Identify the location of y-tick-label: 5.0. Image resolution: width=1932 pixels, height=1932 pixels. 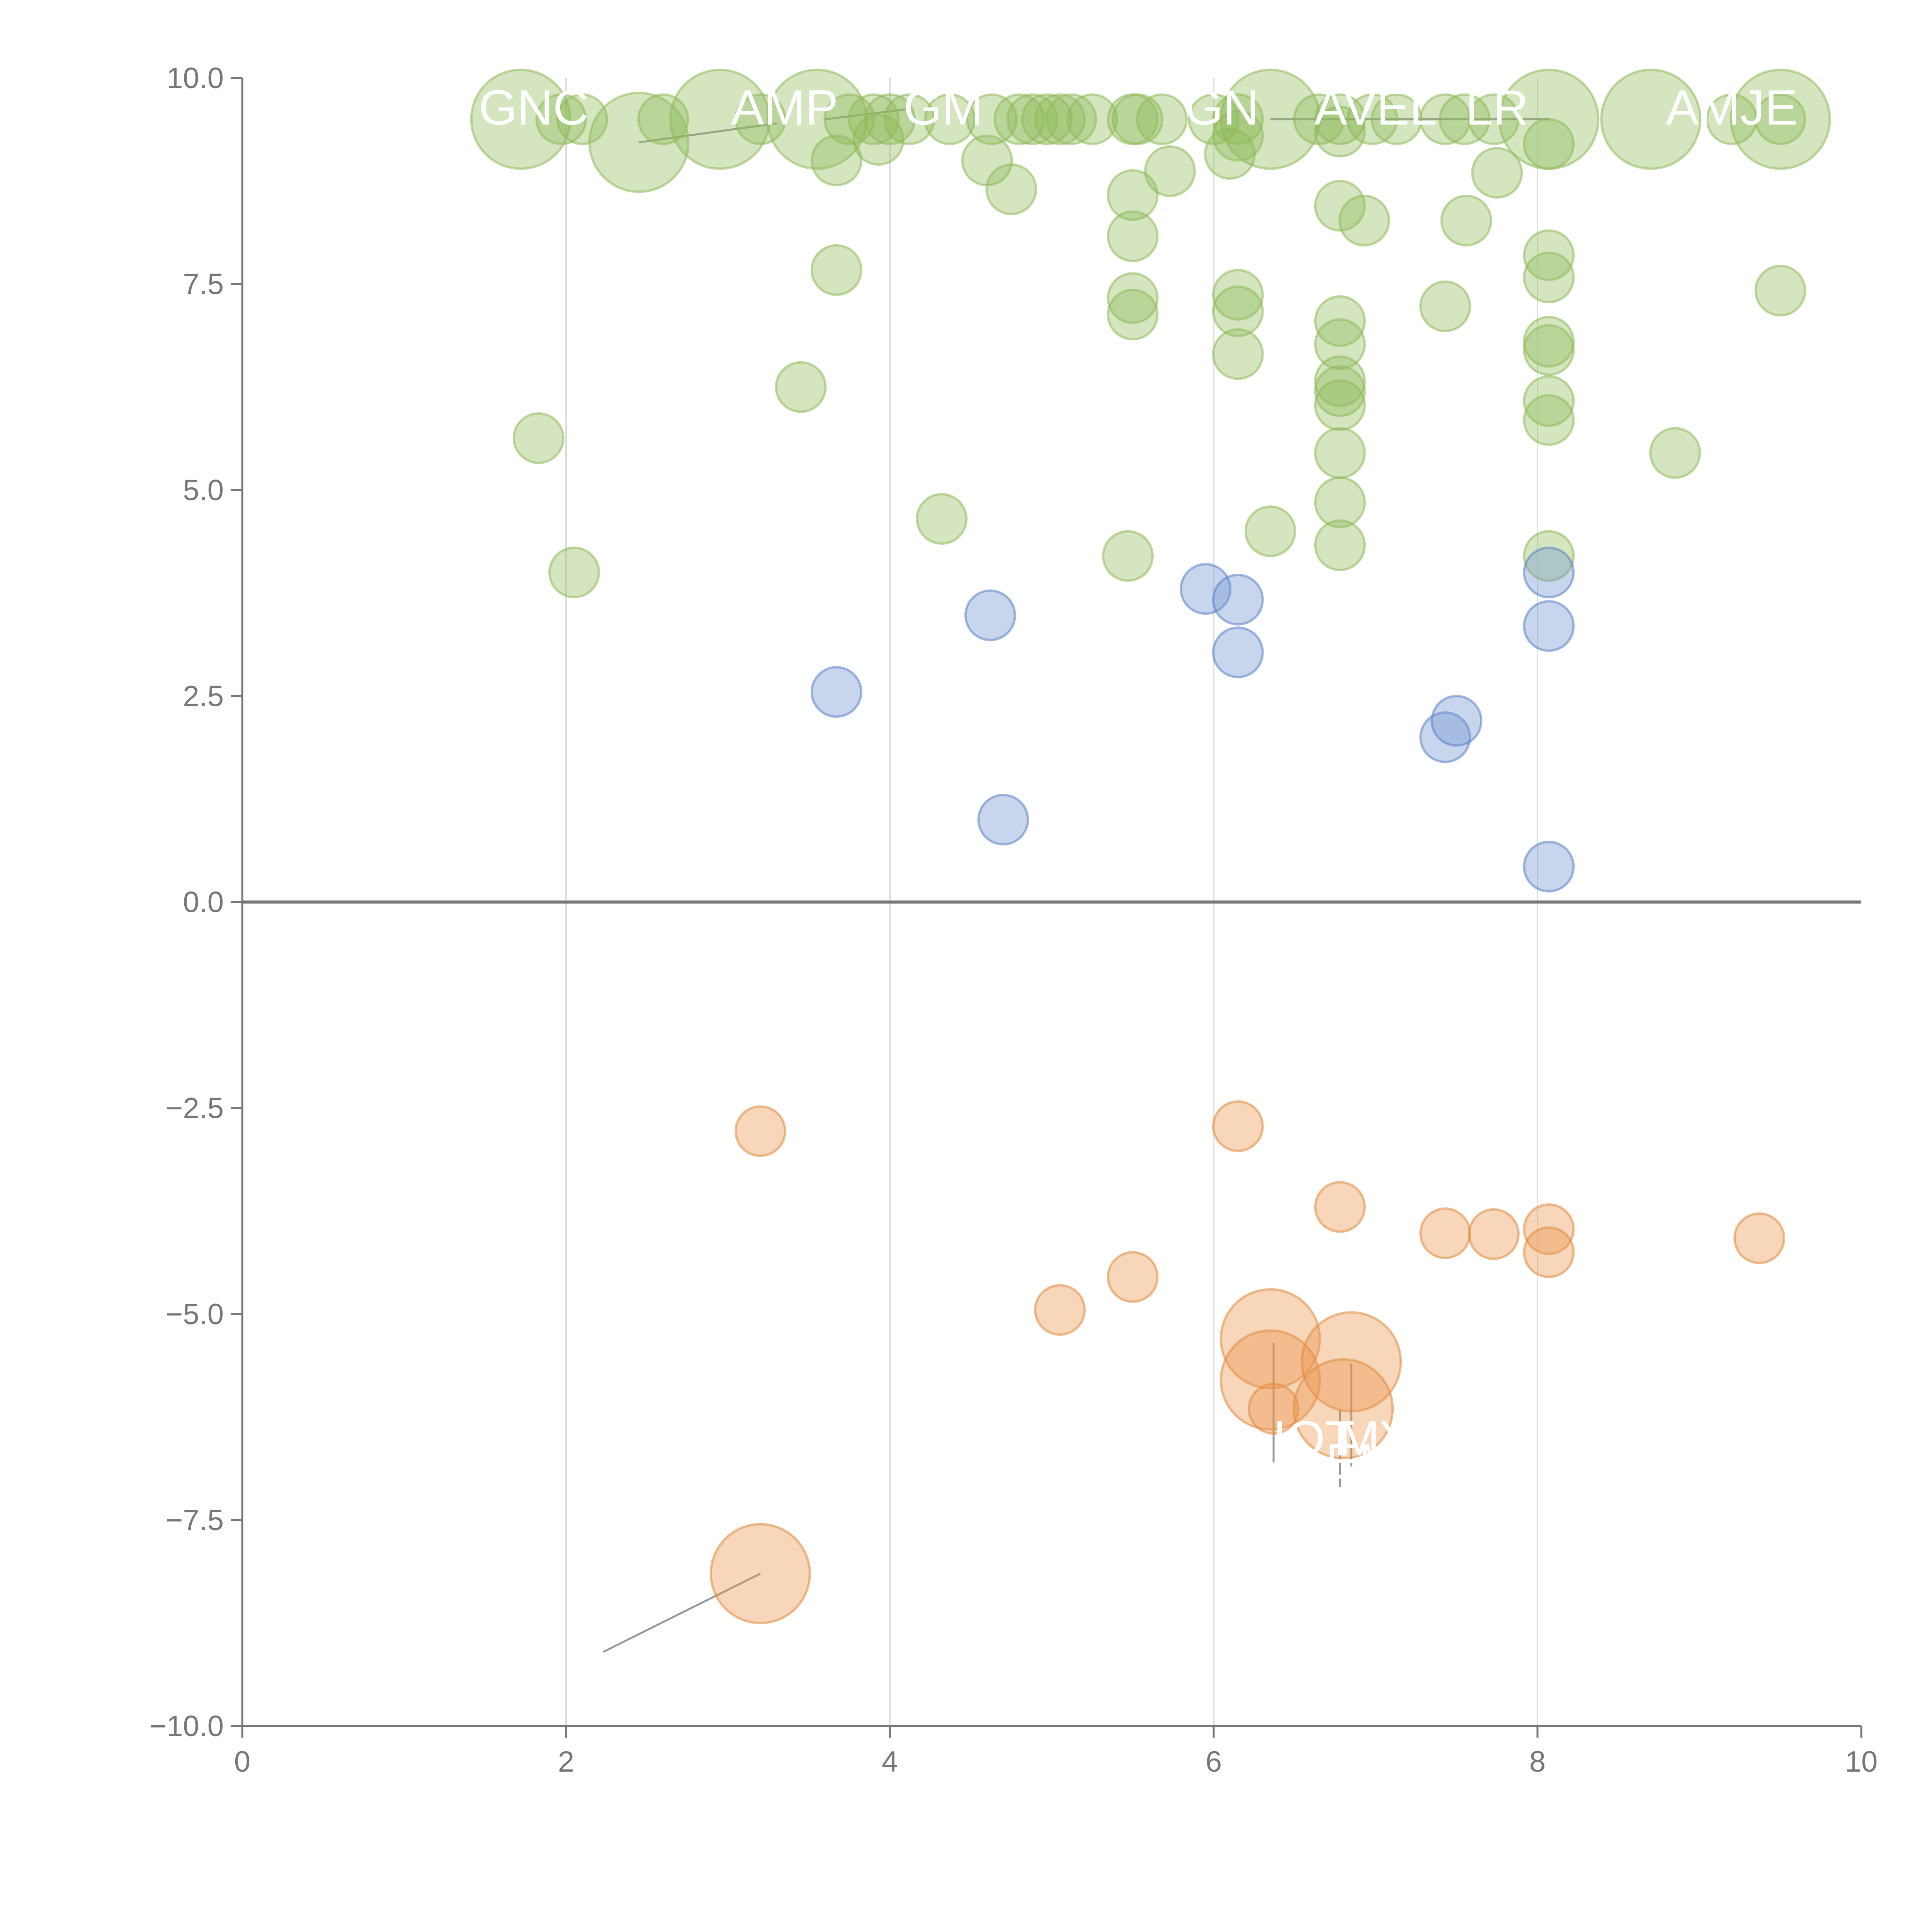
(204, 491).